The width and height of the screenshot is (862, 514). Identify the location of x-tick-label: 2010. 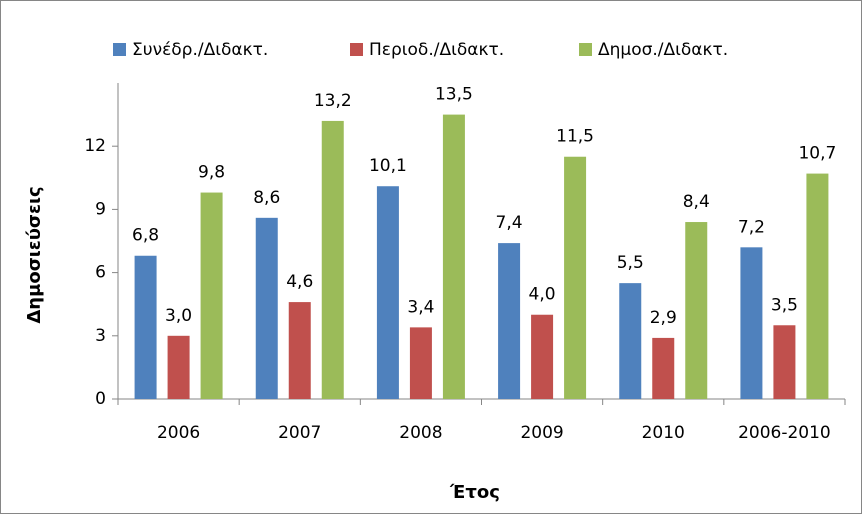
(663, 433).